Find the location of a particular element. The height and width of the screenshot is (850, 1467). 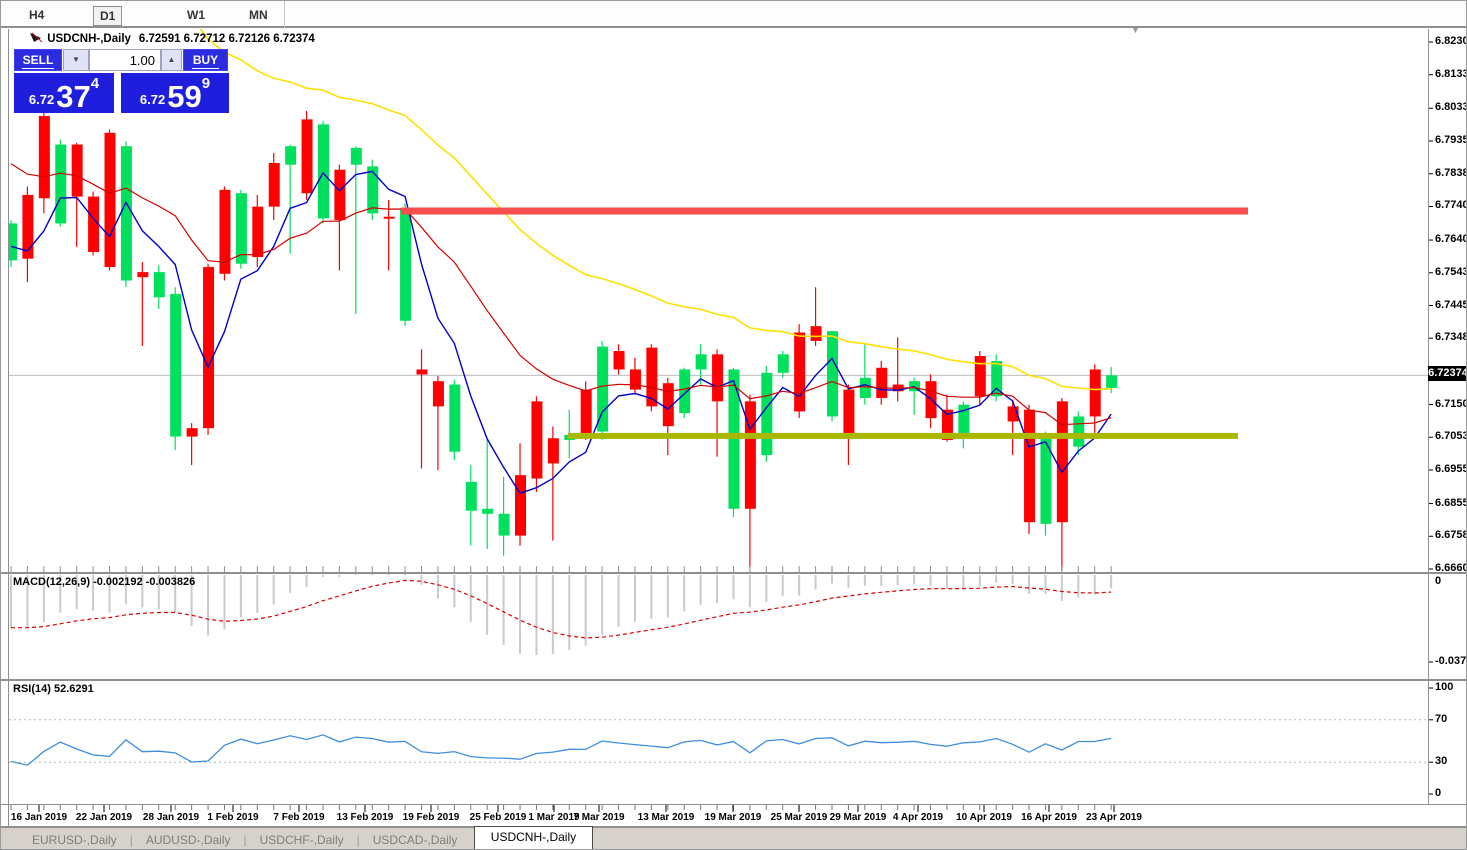

buy-button: BUY is located at coordinates (205, 60).